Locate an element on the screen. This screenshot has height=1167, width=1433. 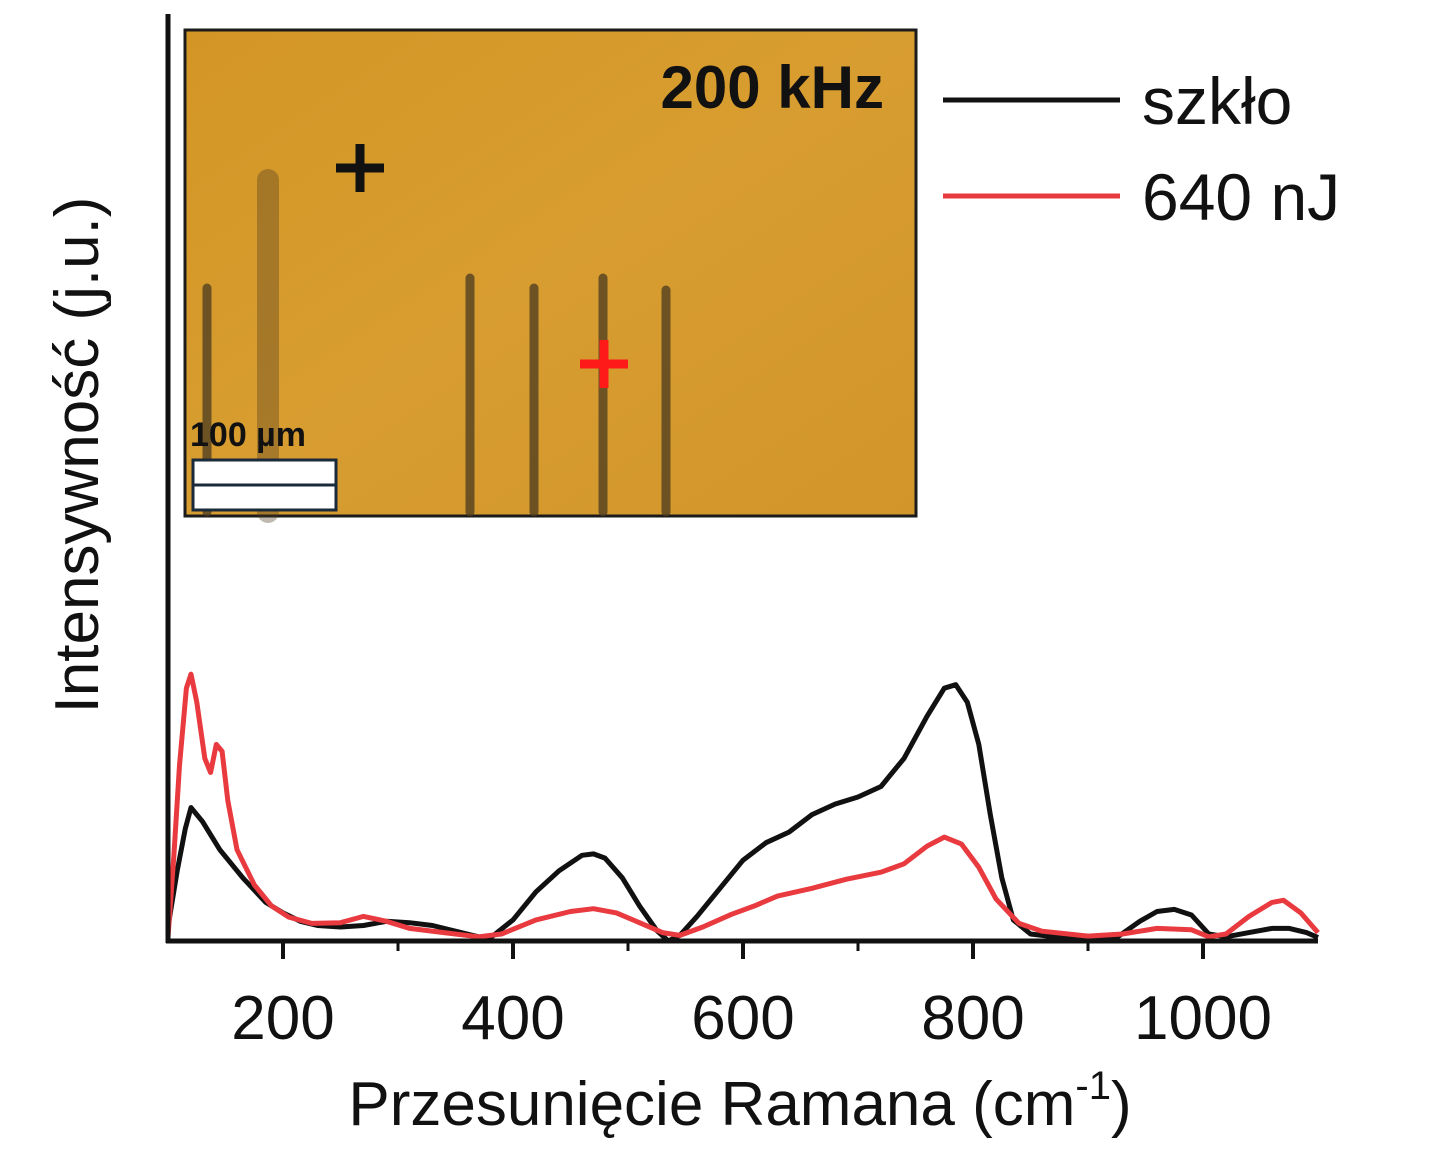
scale-bar is located at coordinates (264, 485).